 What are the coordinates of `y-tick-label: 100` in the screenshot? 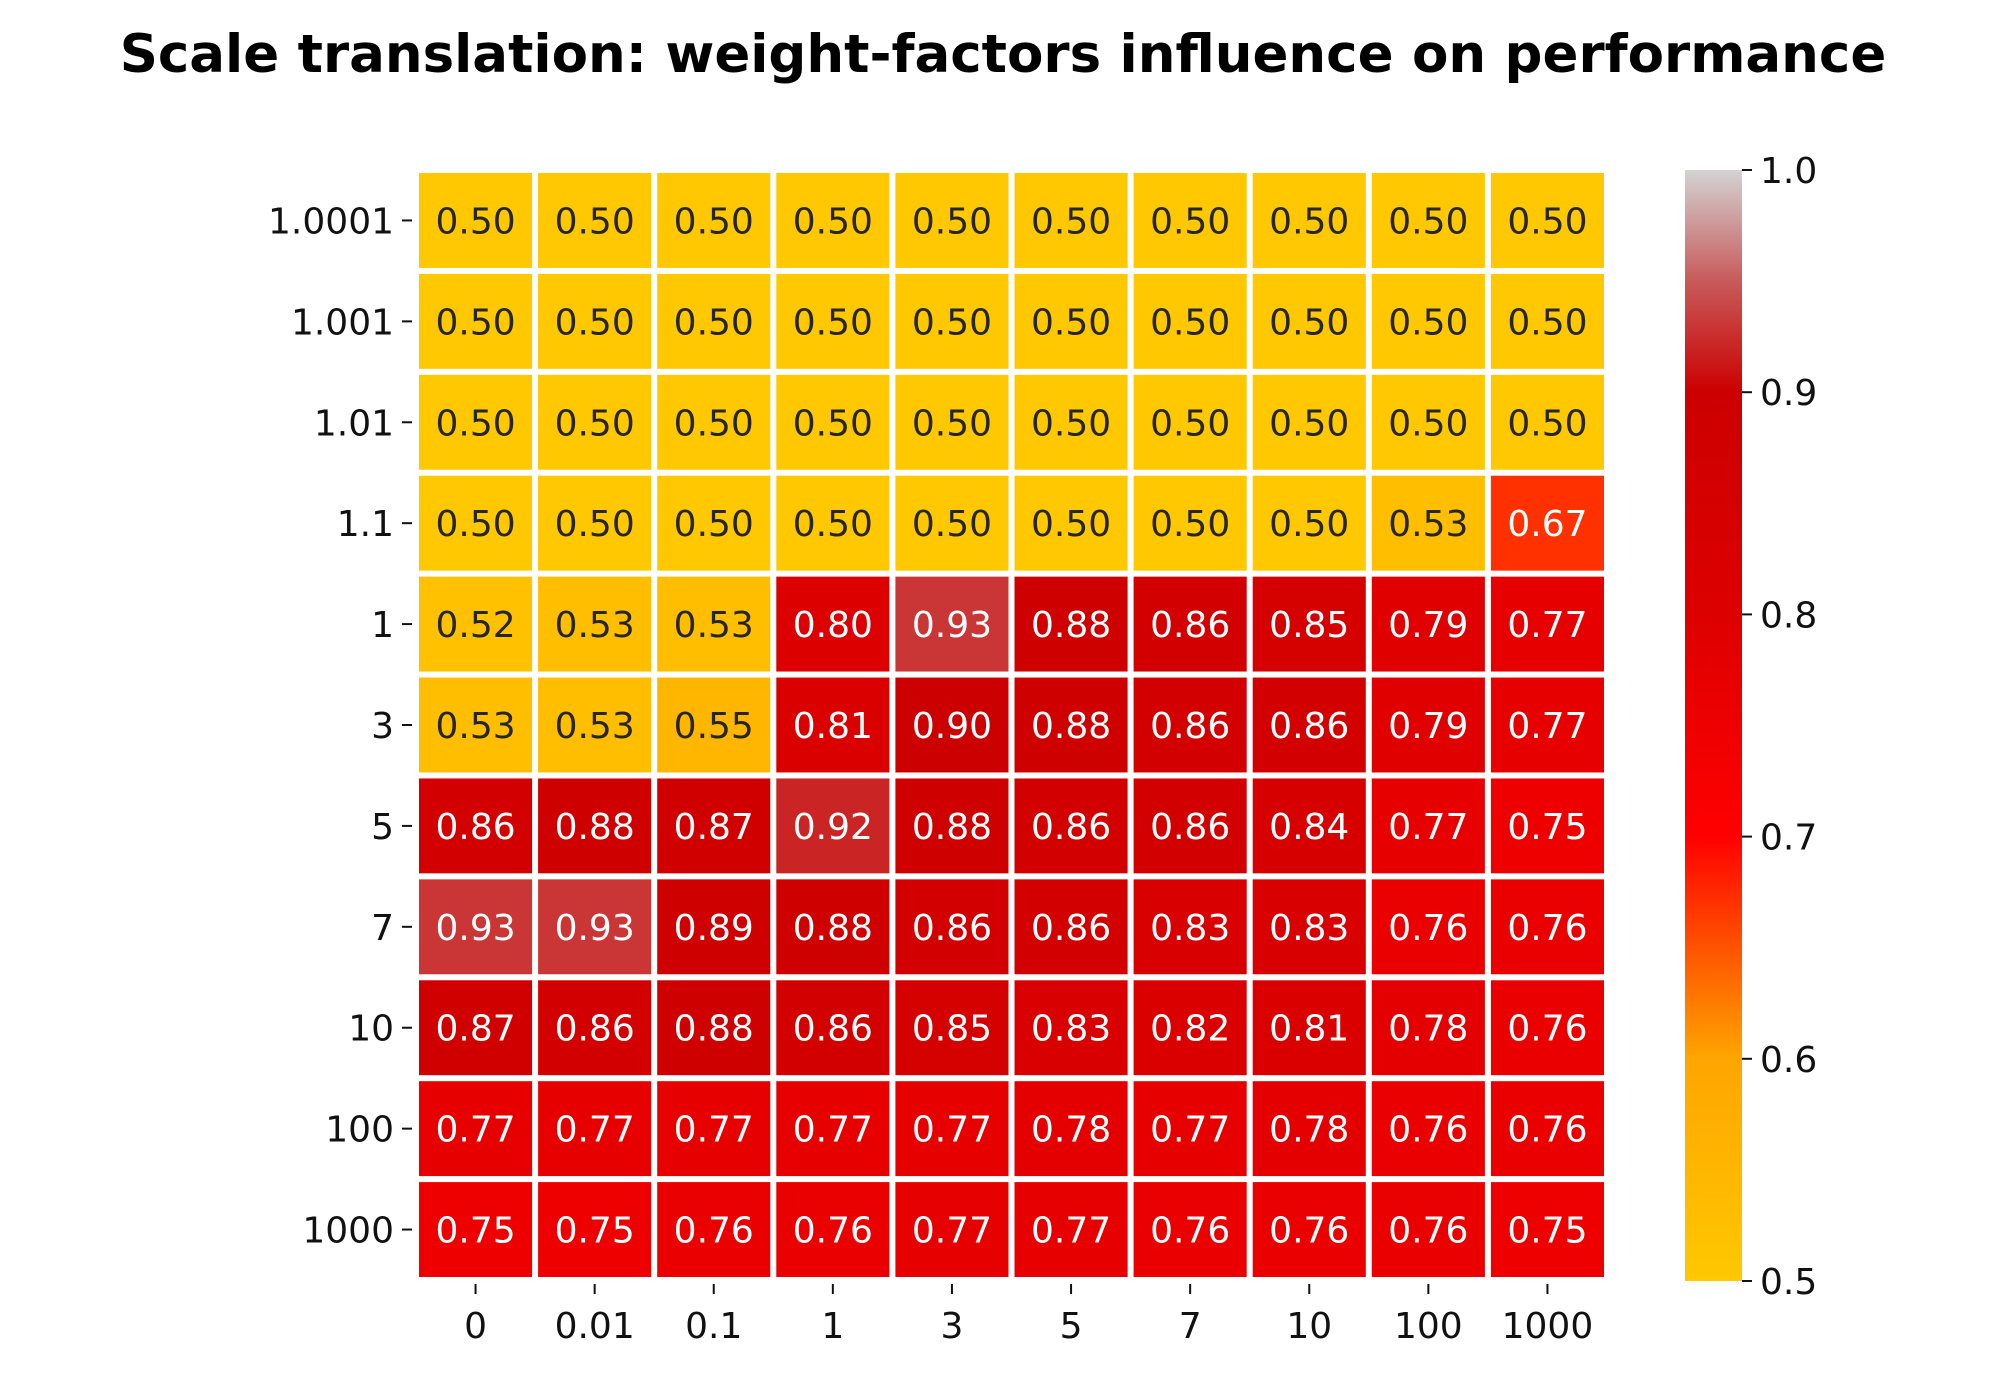 It's located at (359, 1130).